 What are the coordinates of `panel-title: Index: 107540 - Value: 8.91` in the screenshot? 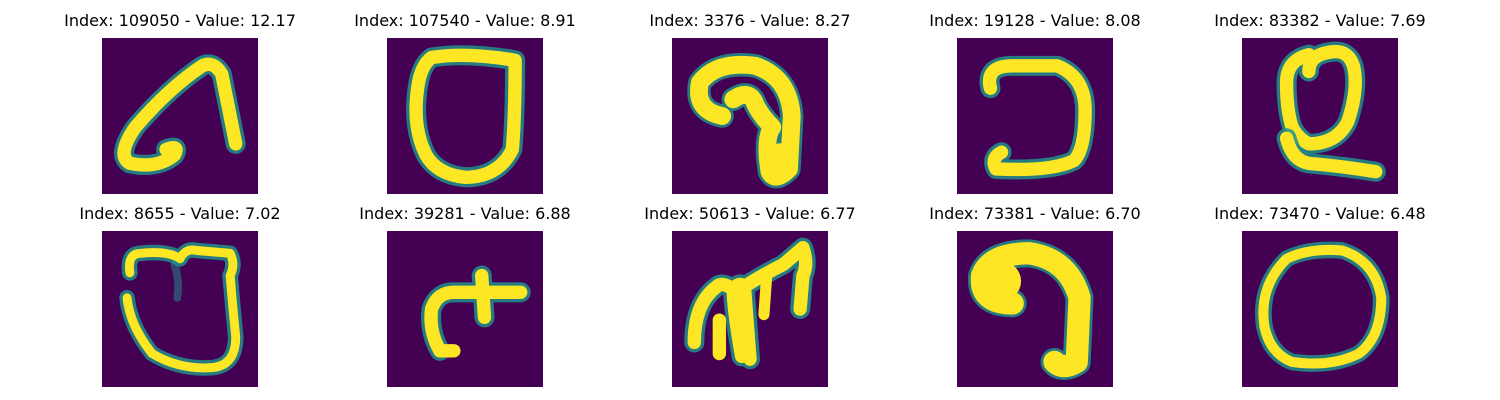 It's located at (465, 20).